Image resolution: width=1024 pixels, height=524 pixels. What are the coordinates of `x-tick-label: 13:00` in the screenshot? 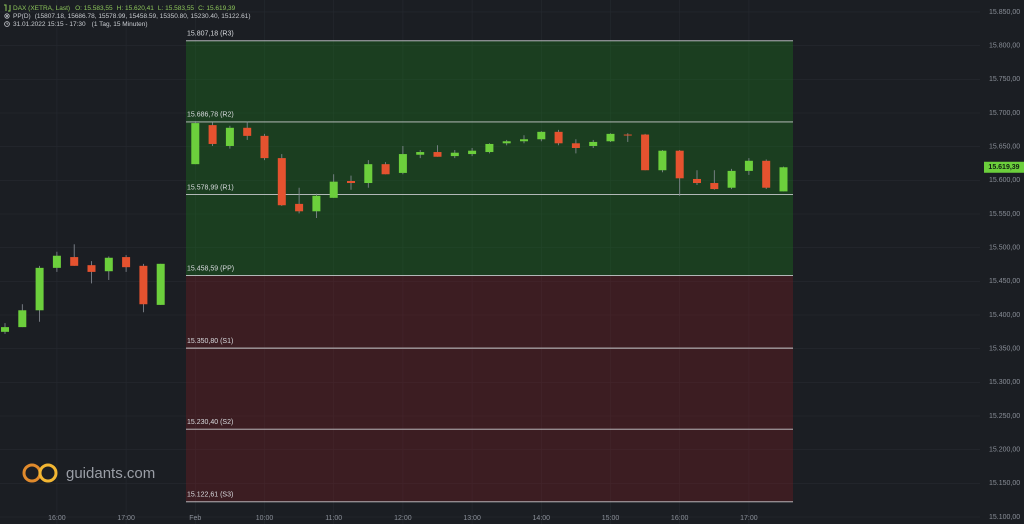 It's located at (472, 518).